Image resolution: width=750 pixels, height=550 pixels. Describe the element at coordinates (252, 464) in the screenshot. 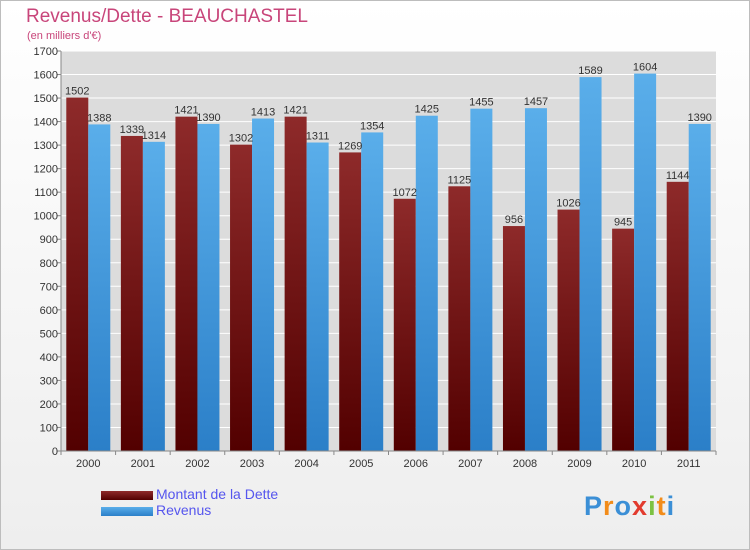

I see `x-tick-label: 2003` at that location.